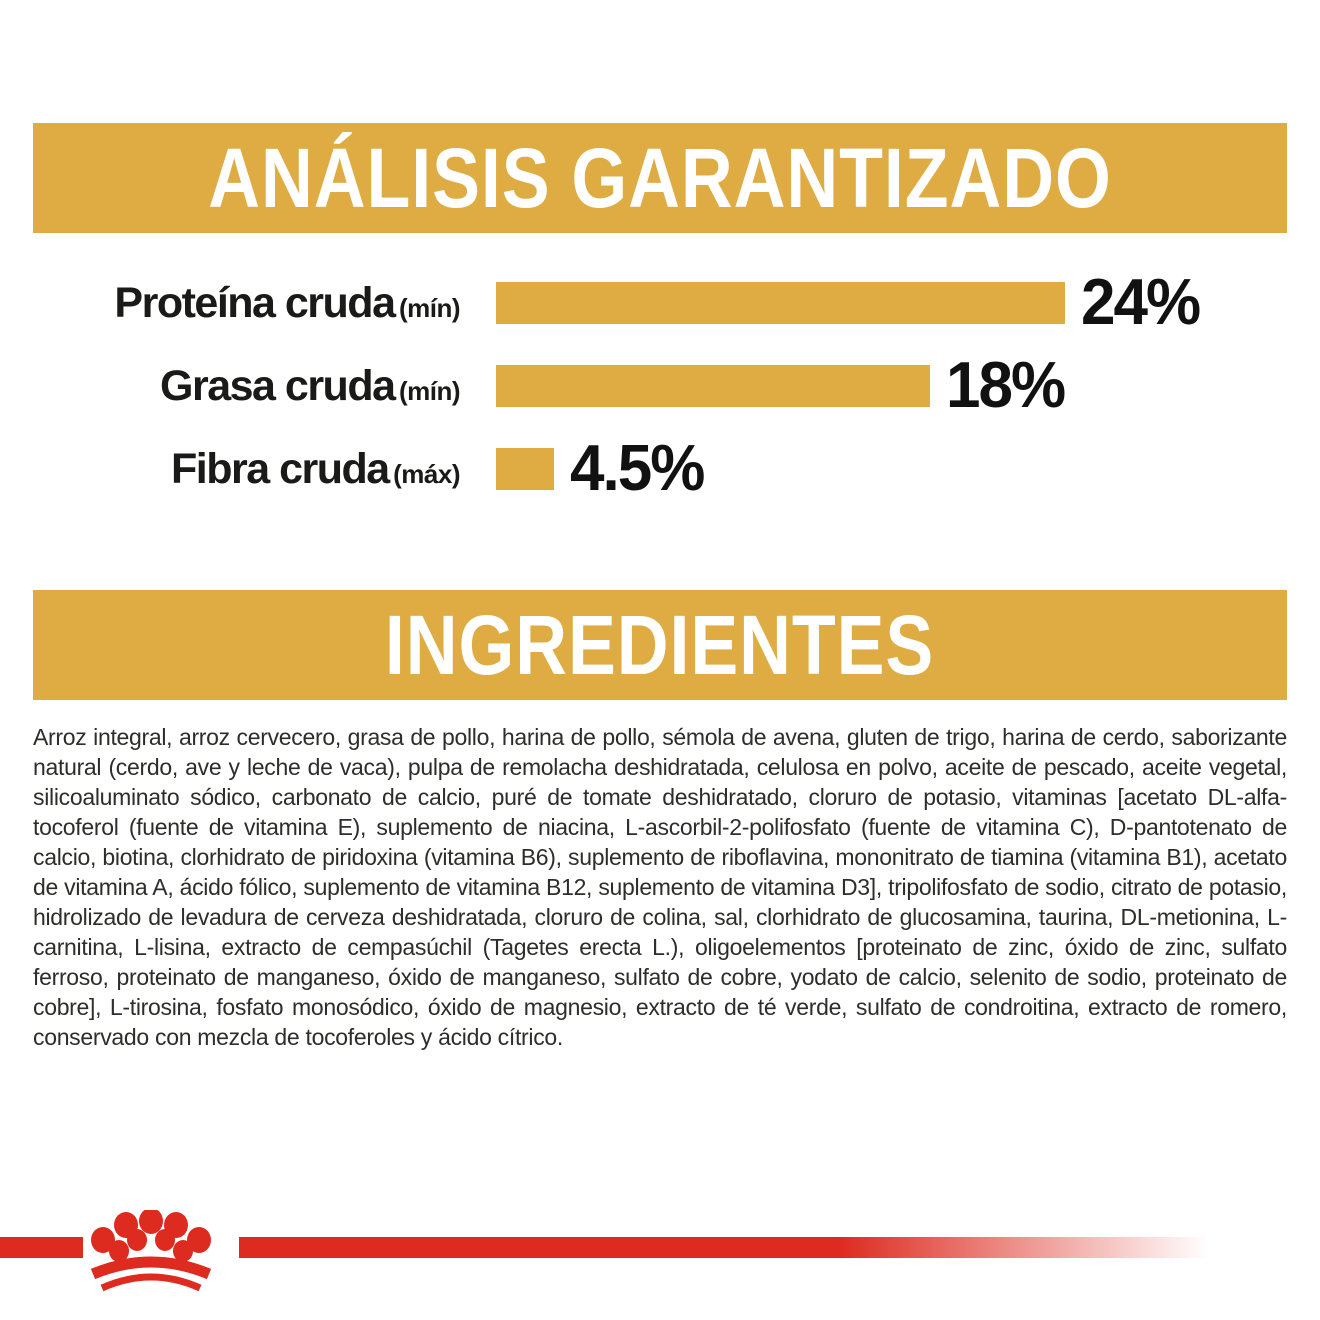 The height and width of the screenshot is (1320, 1320). What do you see at coordinates (637, 468) in the screenshot?
I see `value-fiber: 4.5%` at bounding box center [637, 468].